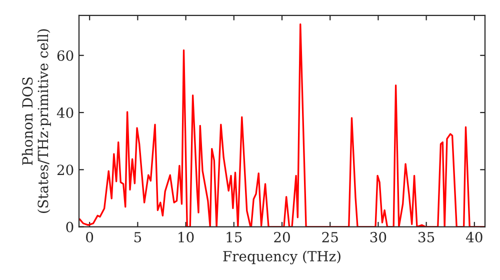 Image resolution: width=500 pixels, height=280 pixels. I want to click on x-tick-label: 40, so click(474, 237).